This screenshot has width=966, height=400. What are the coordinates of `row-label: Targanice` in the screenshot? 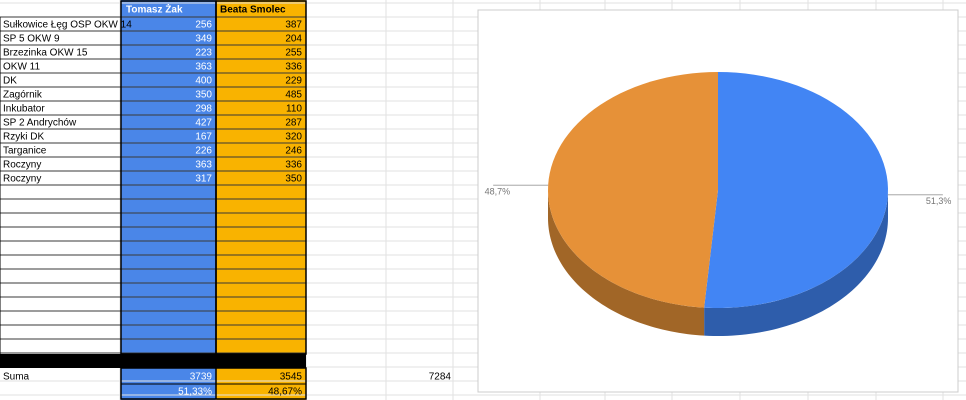 It's located at (25, 151).